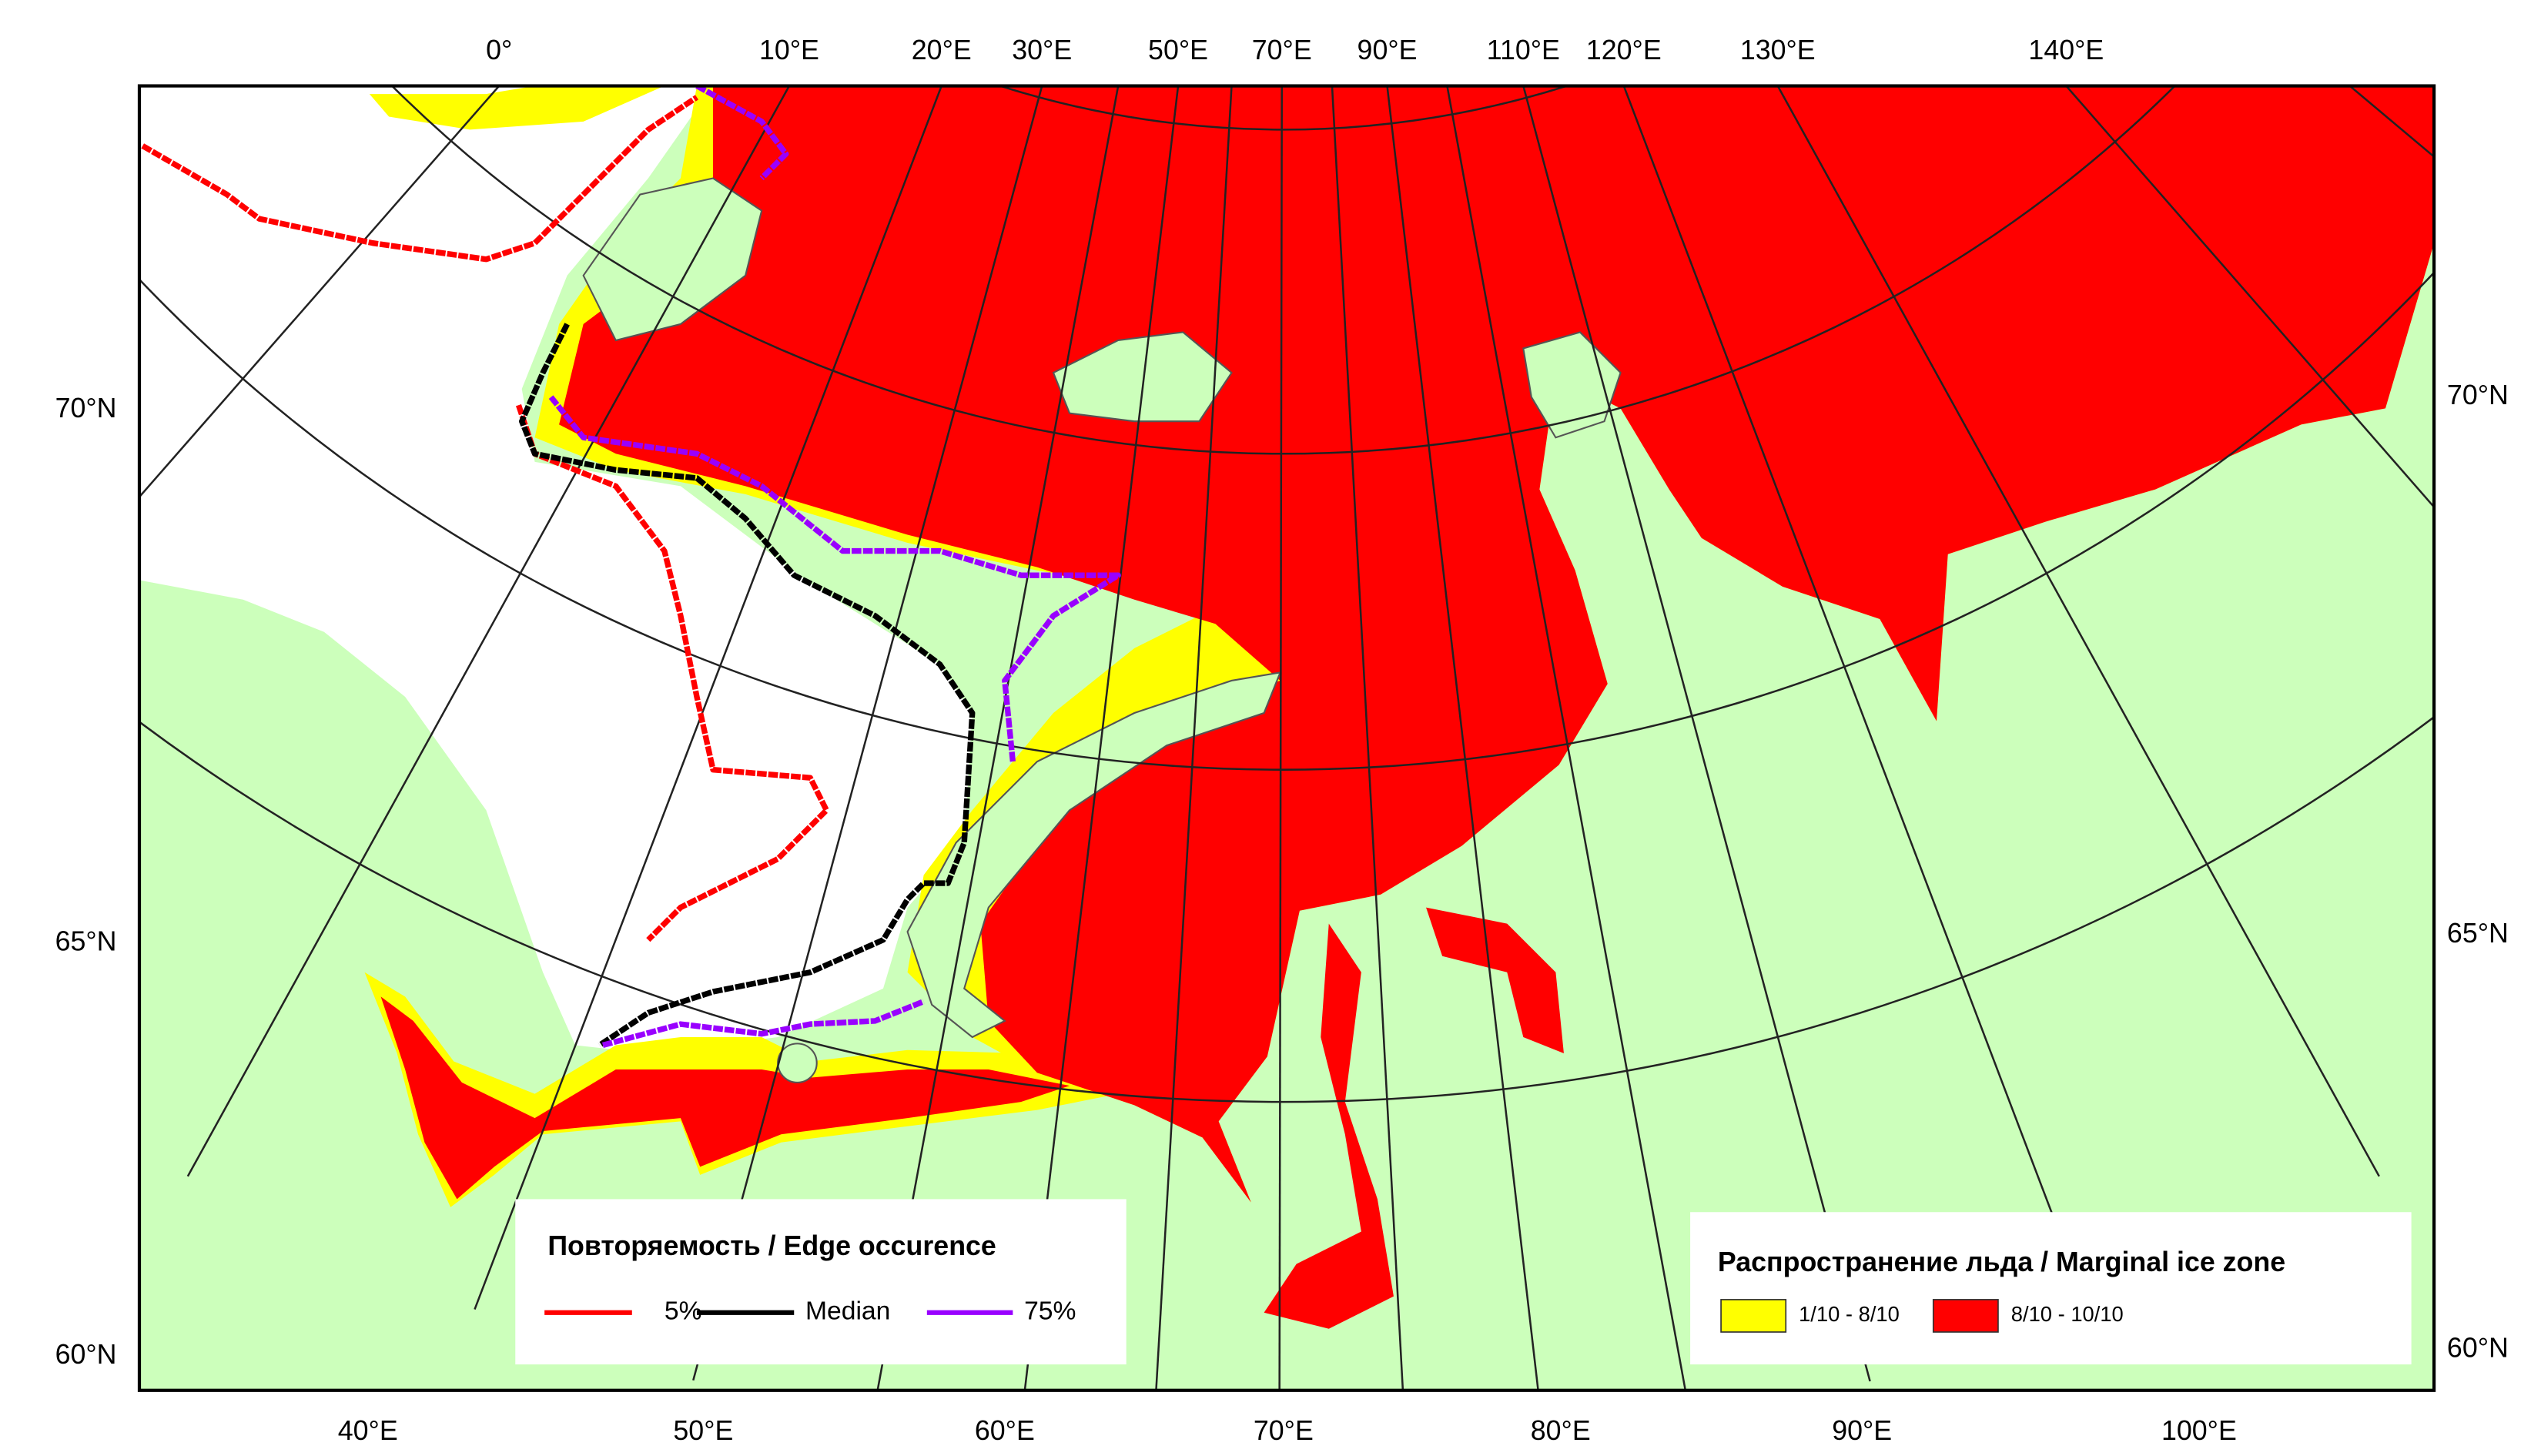 This screenshot has width=2541, height=1456. I want to click on svalbard, so click(672, 259).